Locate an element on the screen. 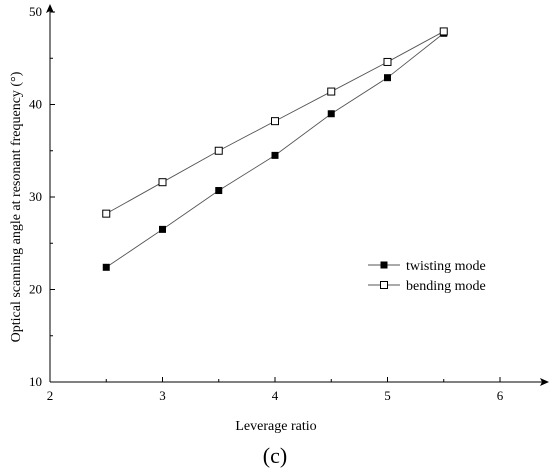 The height and width of the screenshot is (475, 550). x-tick-label: 2 is located at coordinates (50, 395).